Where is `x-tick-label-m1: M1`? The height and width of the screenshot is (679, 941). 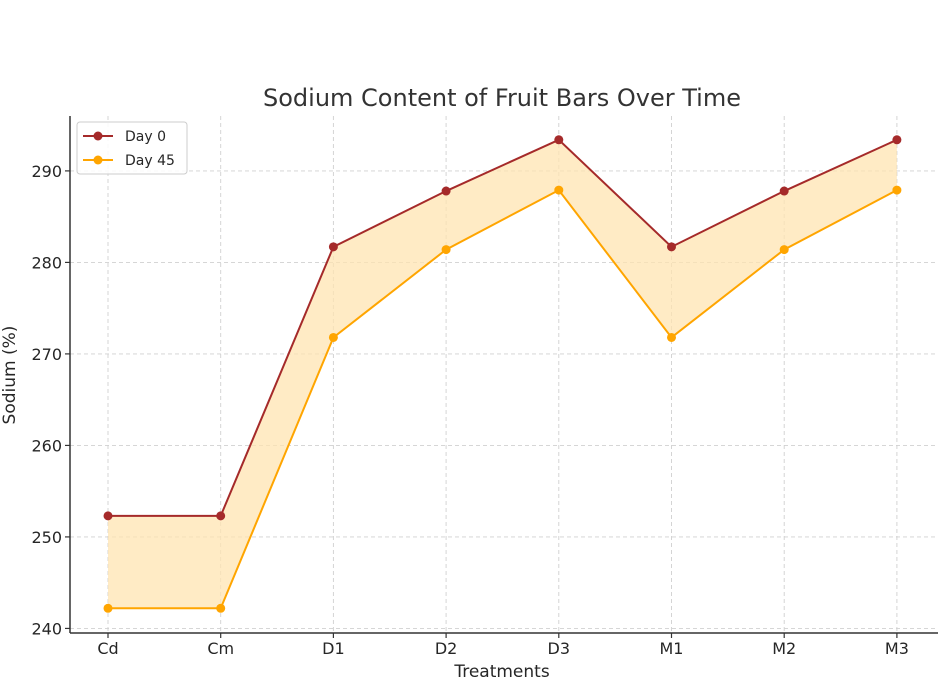
x-tick-label-m1: M1 is located at coordinates (672, 648).